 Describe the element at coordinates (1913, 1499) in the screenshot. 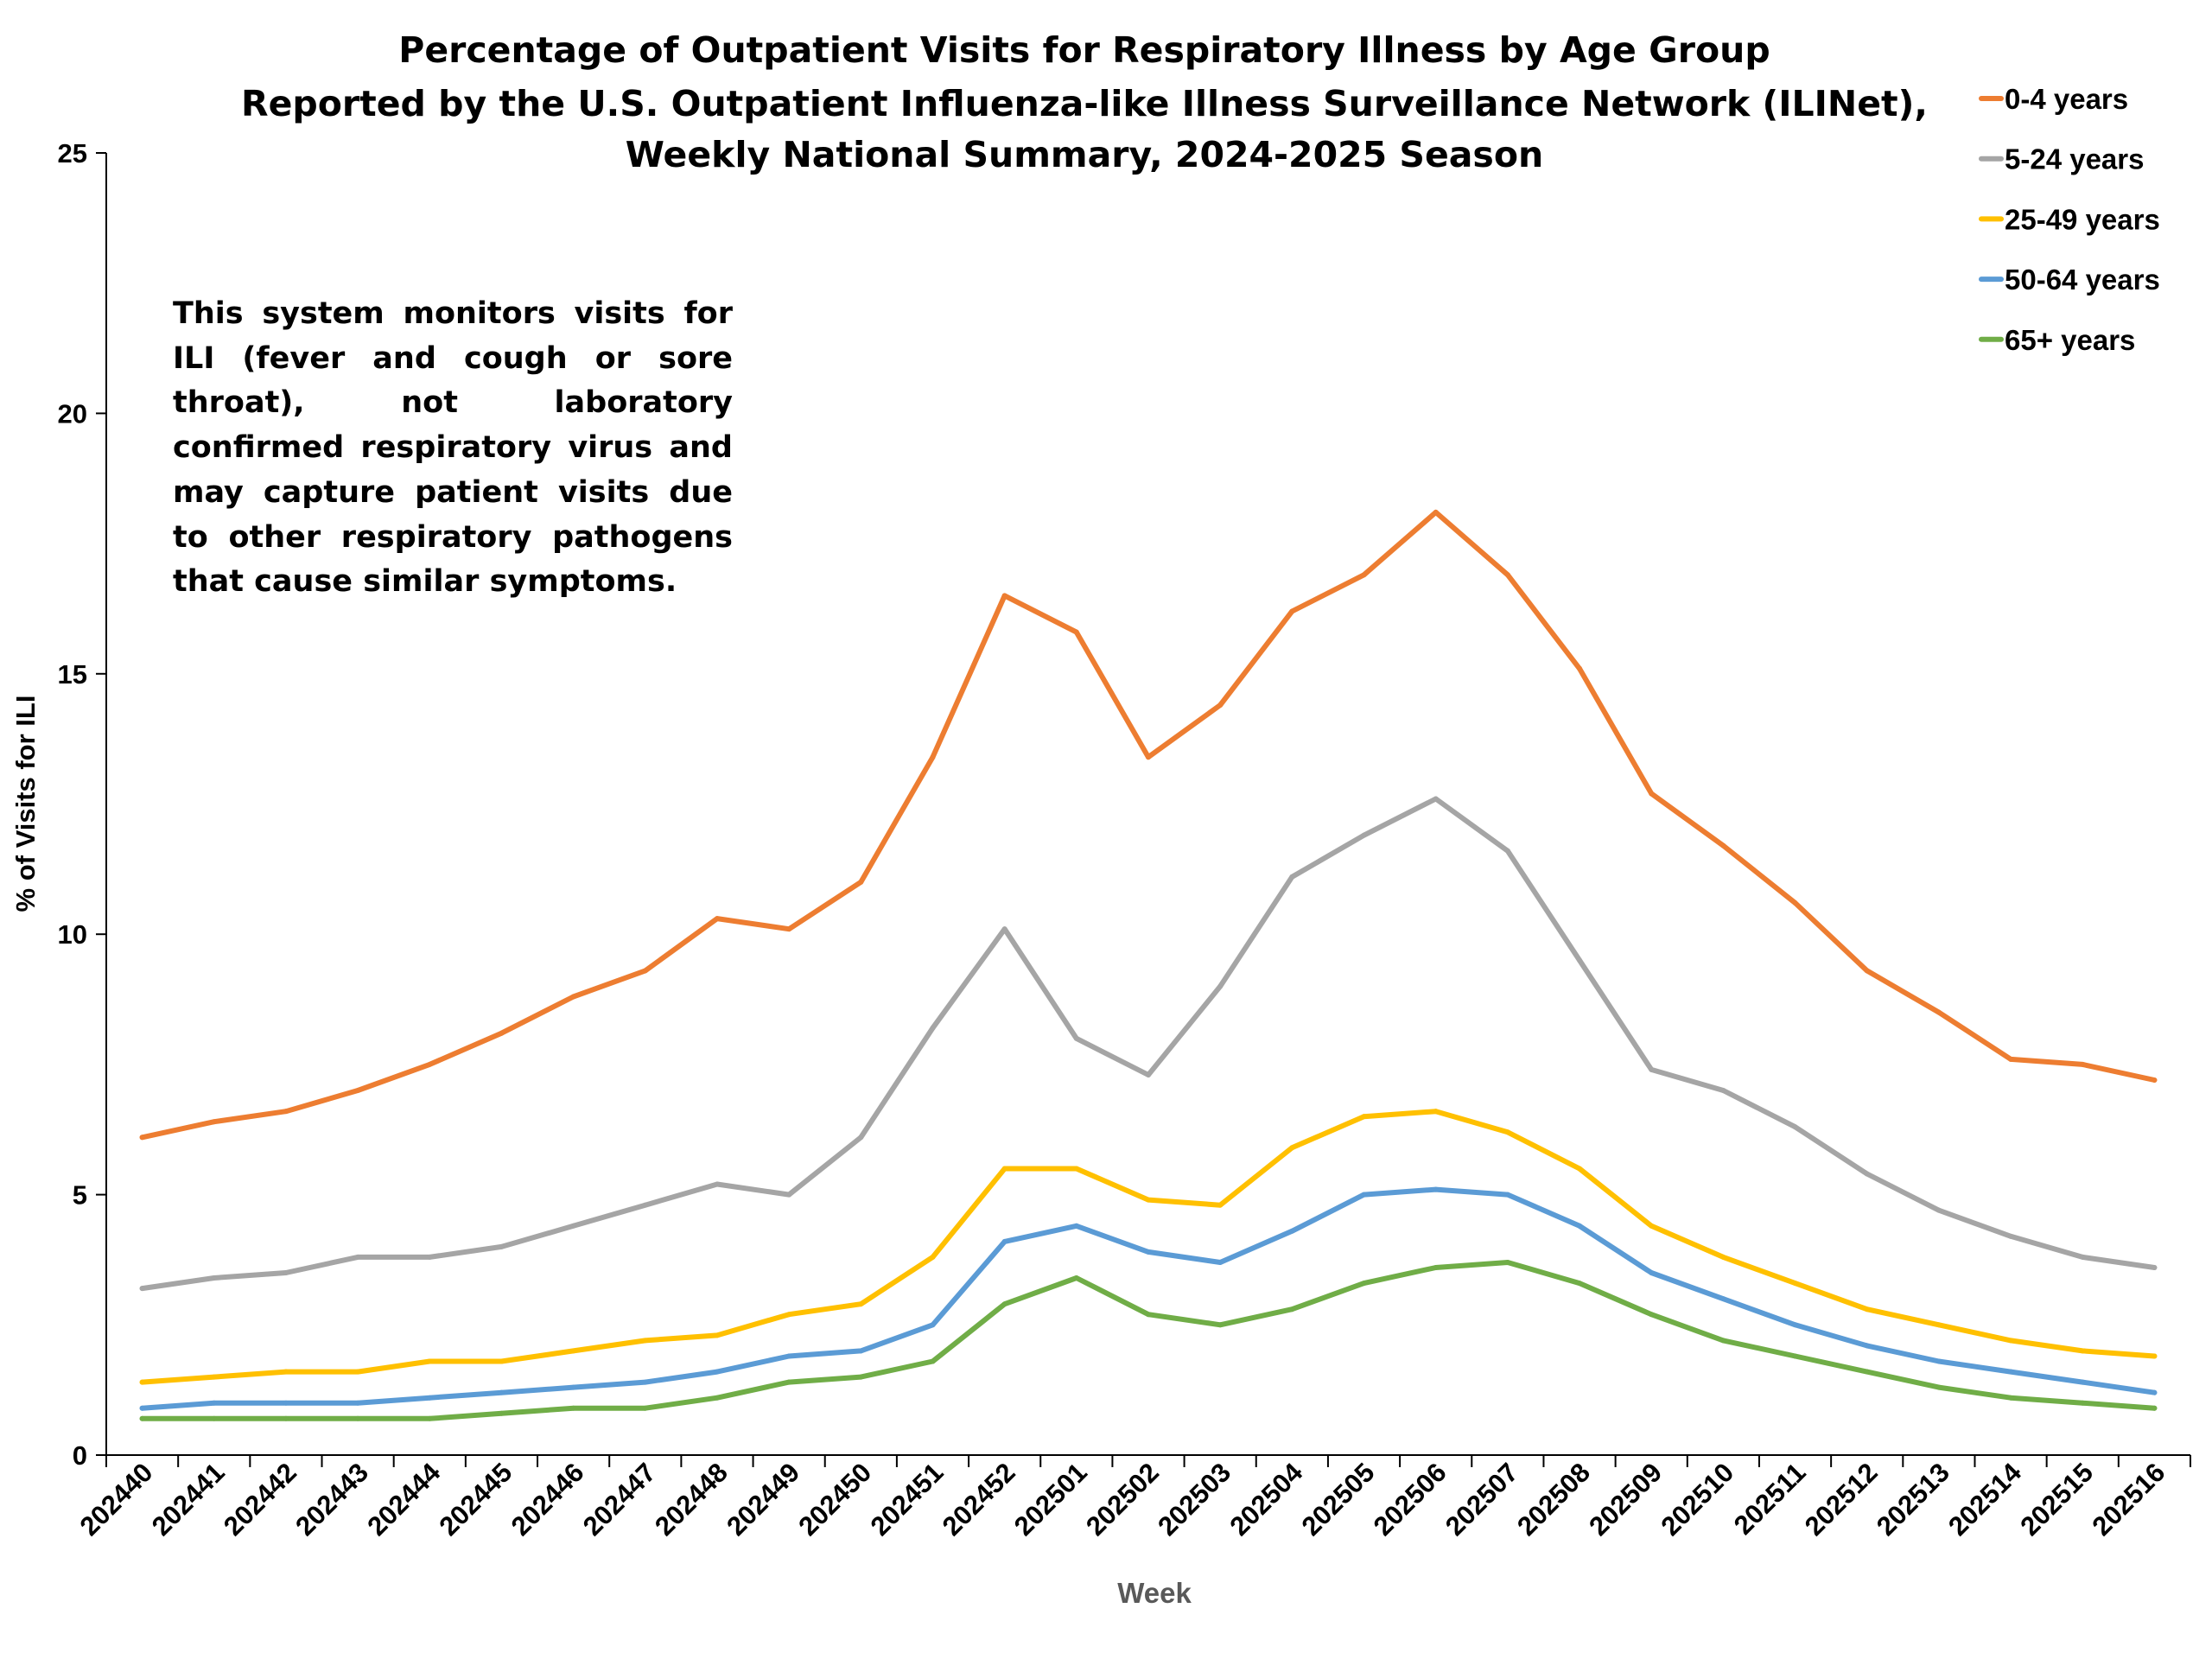

I see `x-tick-label: 202513` at that location.